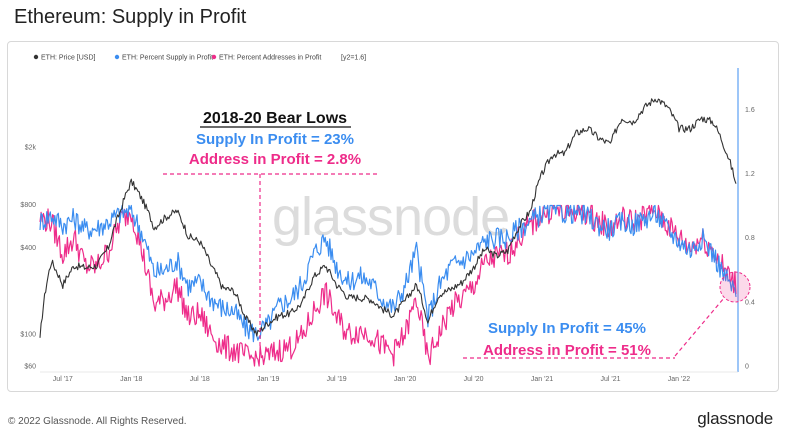 The image size is (785, 440). What do you see at coordinates (68, 58) in the screenshot?
I see `legend-item-0: ETH: Price [USD]` at bounding box center [68, 58].